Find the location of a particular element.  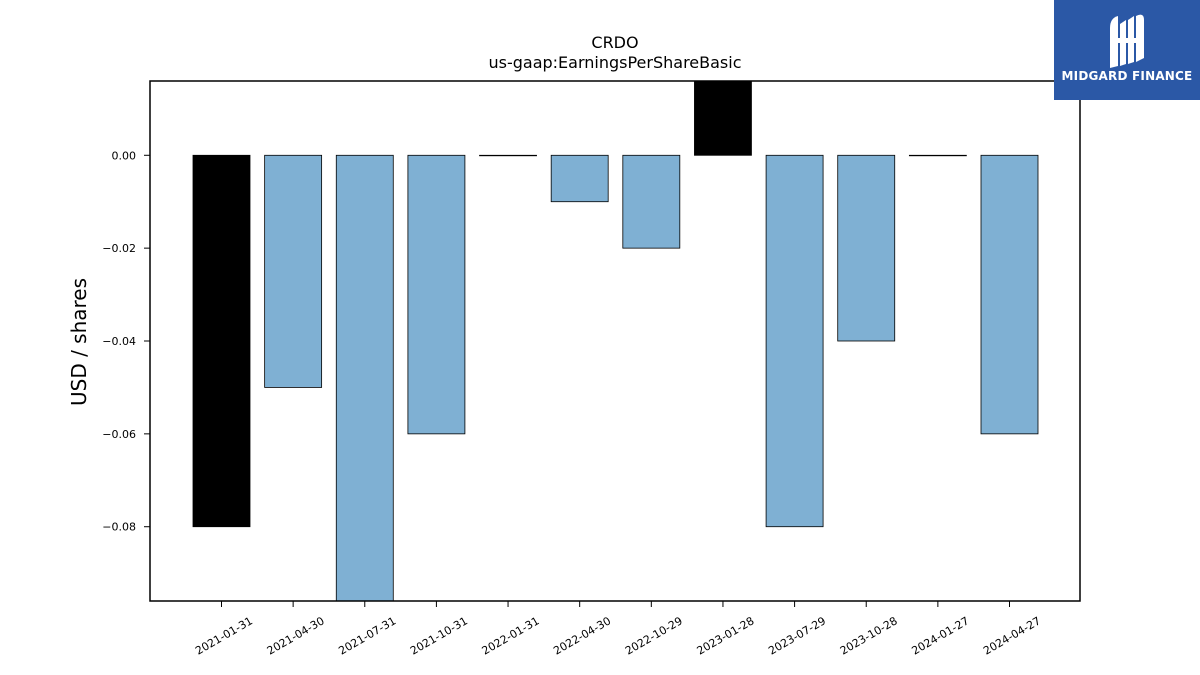

x-tick-label: 2021-04-30 is located at coordinates (296, 635).